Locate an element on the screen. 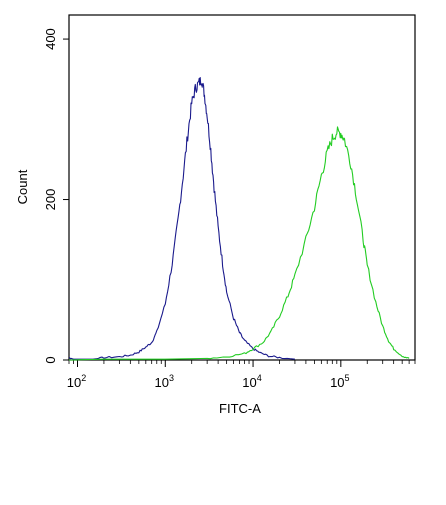 The width and height of the screenshot is (446, 505). x-axis-label: FITC-A is located at coordinates (240, 408).